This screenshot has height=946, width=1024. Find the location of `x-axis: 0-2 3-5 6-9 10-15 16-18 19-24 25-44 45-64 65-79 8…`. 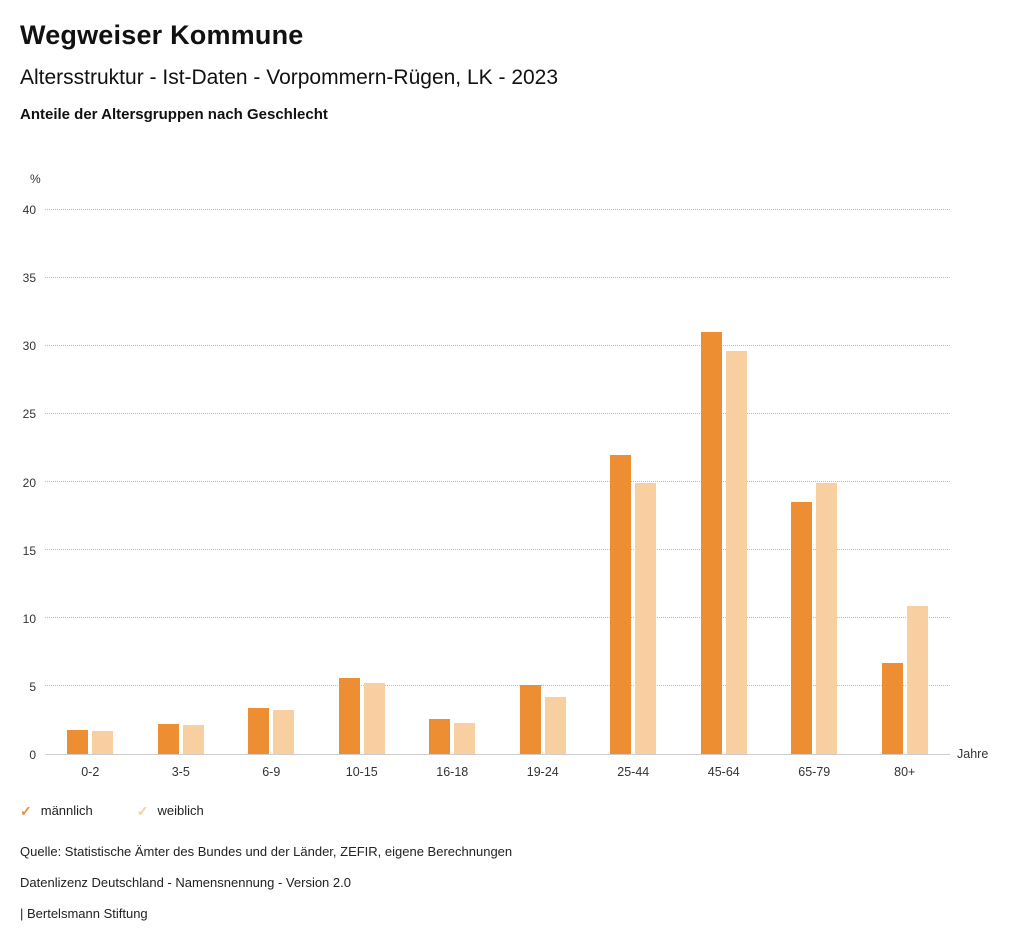

x-axis: 0-2 3-5 6-9 10-15 16-18 19-24 25-44 45-64 65-79 8… is located at coordinates (497, 772).